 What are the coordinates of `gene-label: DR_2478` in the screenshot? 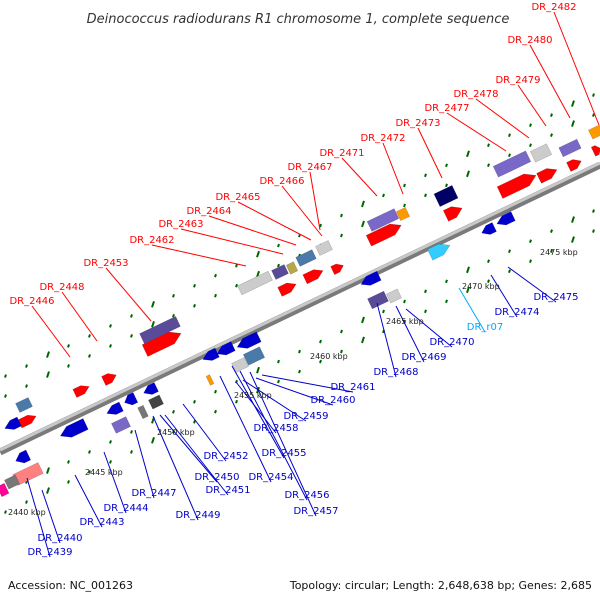 It's located at (475, 94).